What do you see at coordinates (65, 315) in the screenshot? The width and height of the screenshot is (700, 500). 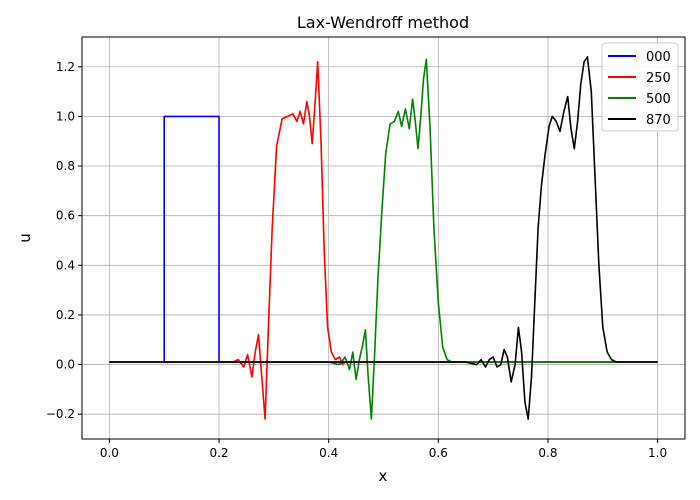 I see `y-tick-label: 0.2` at bounding box center [65, 315].